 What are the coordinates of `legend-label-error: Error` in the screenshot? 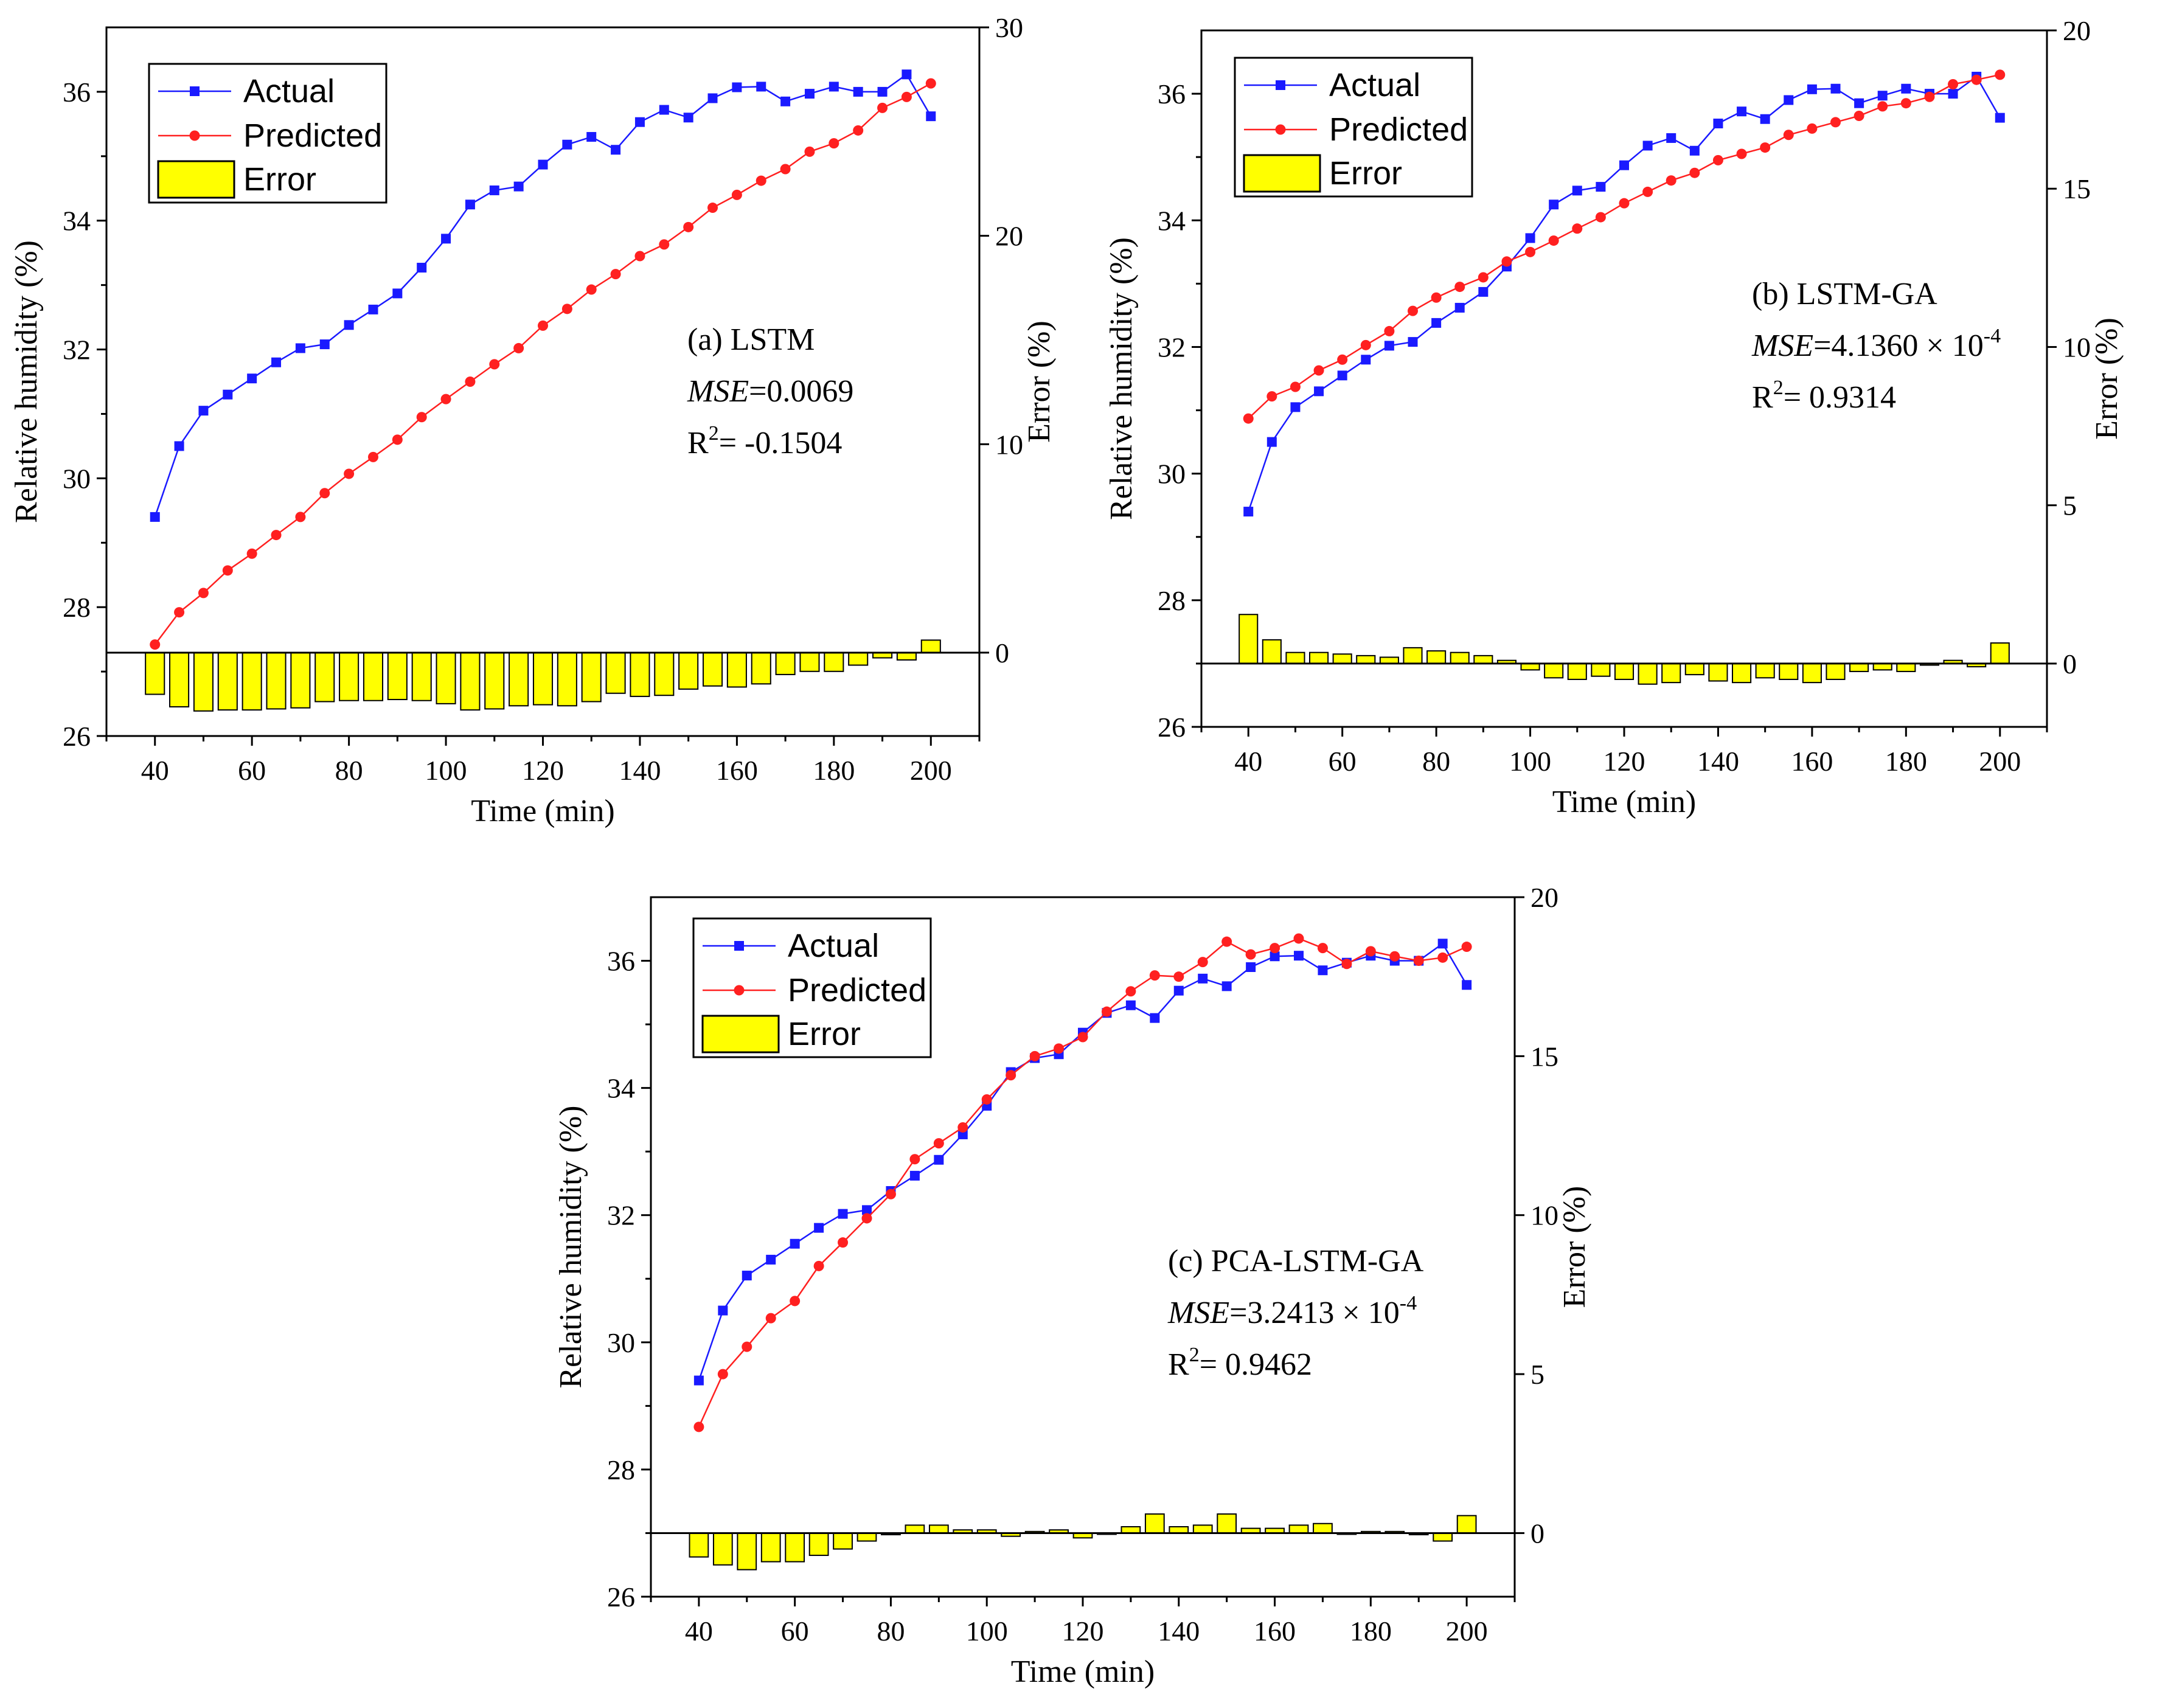 It's located at (279, 179).